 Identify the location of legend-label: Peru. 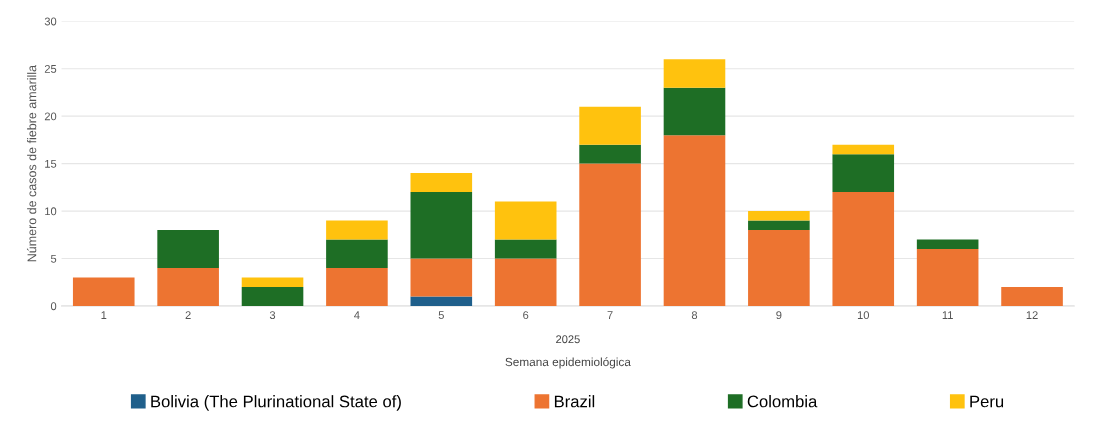
(987, 401).